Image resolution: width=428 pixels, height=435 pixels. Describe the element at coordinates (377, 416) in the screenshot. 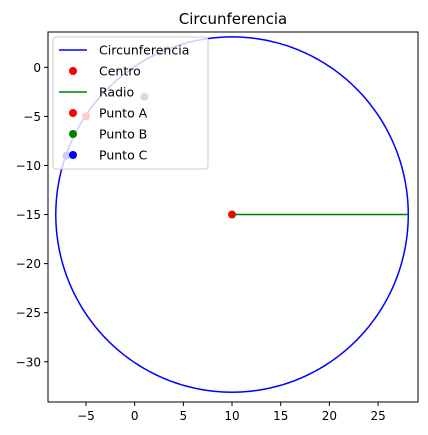

I see `x-tick-label: 25` at that location.